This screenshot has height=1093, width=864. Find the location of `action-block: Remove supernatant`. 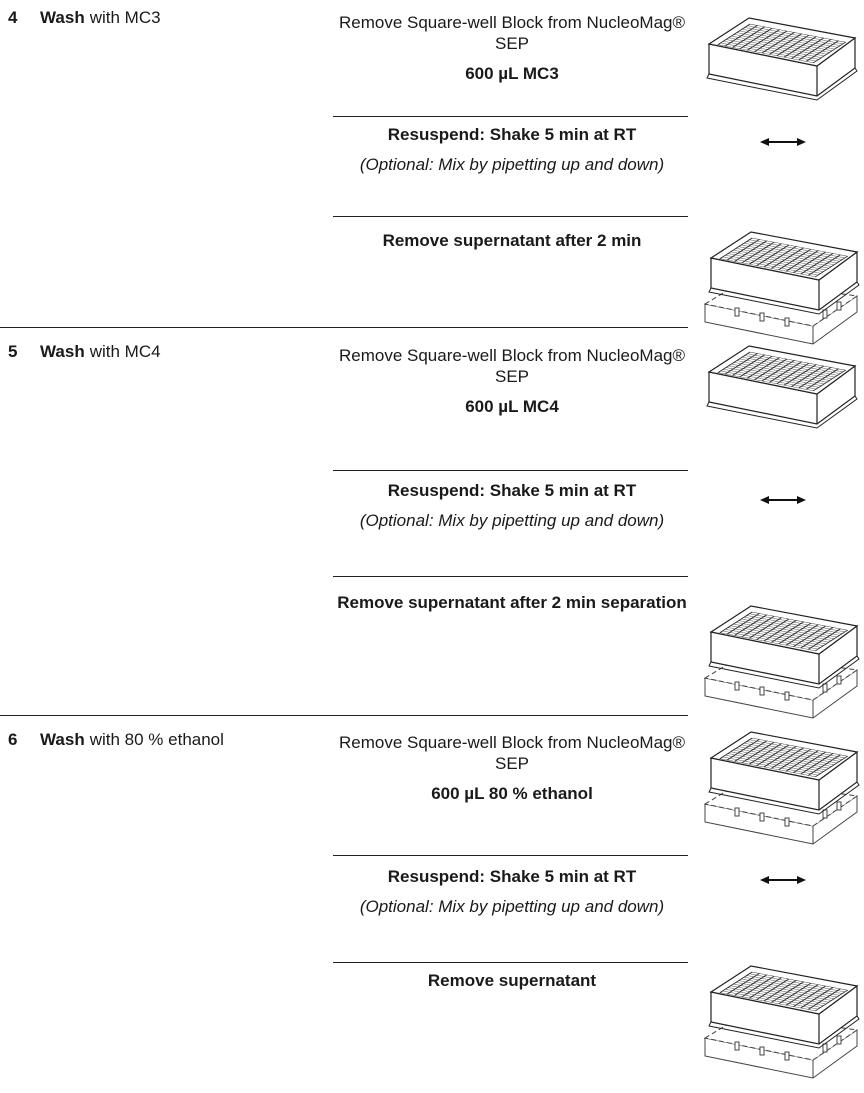

action-block: Remove supernatant is located at coordinates (512, 985).